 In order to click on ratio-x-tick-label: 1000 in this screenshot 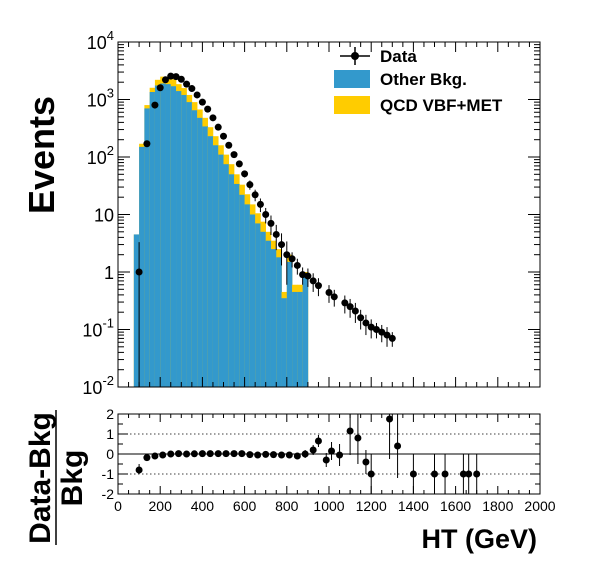, I will do `click(328, 506)`.